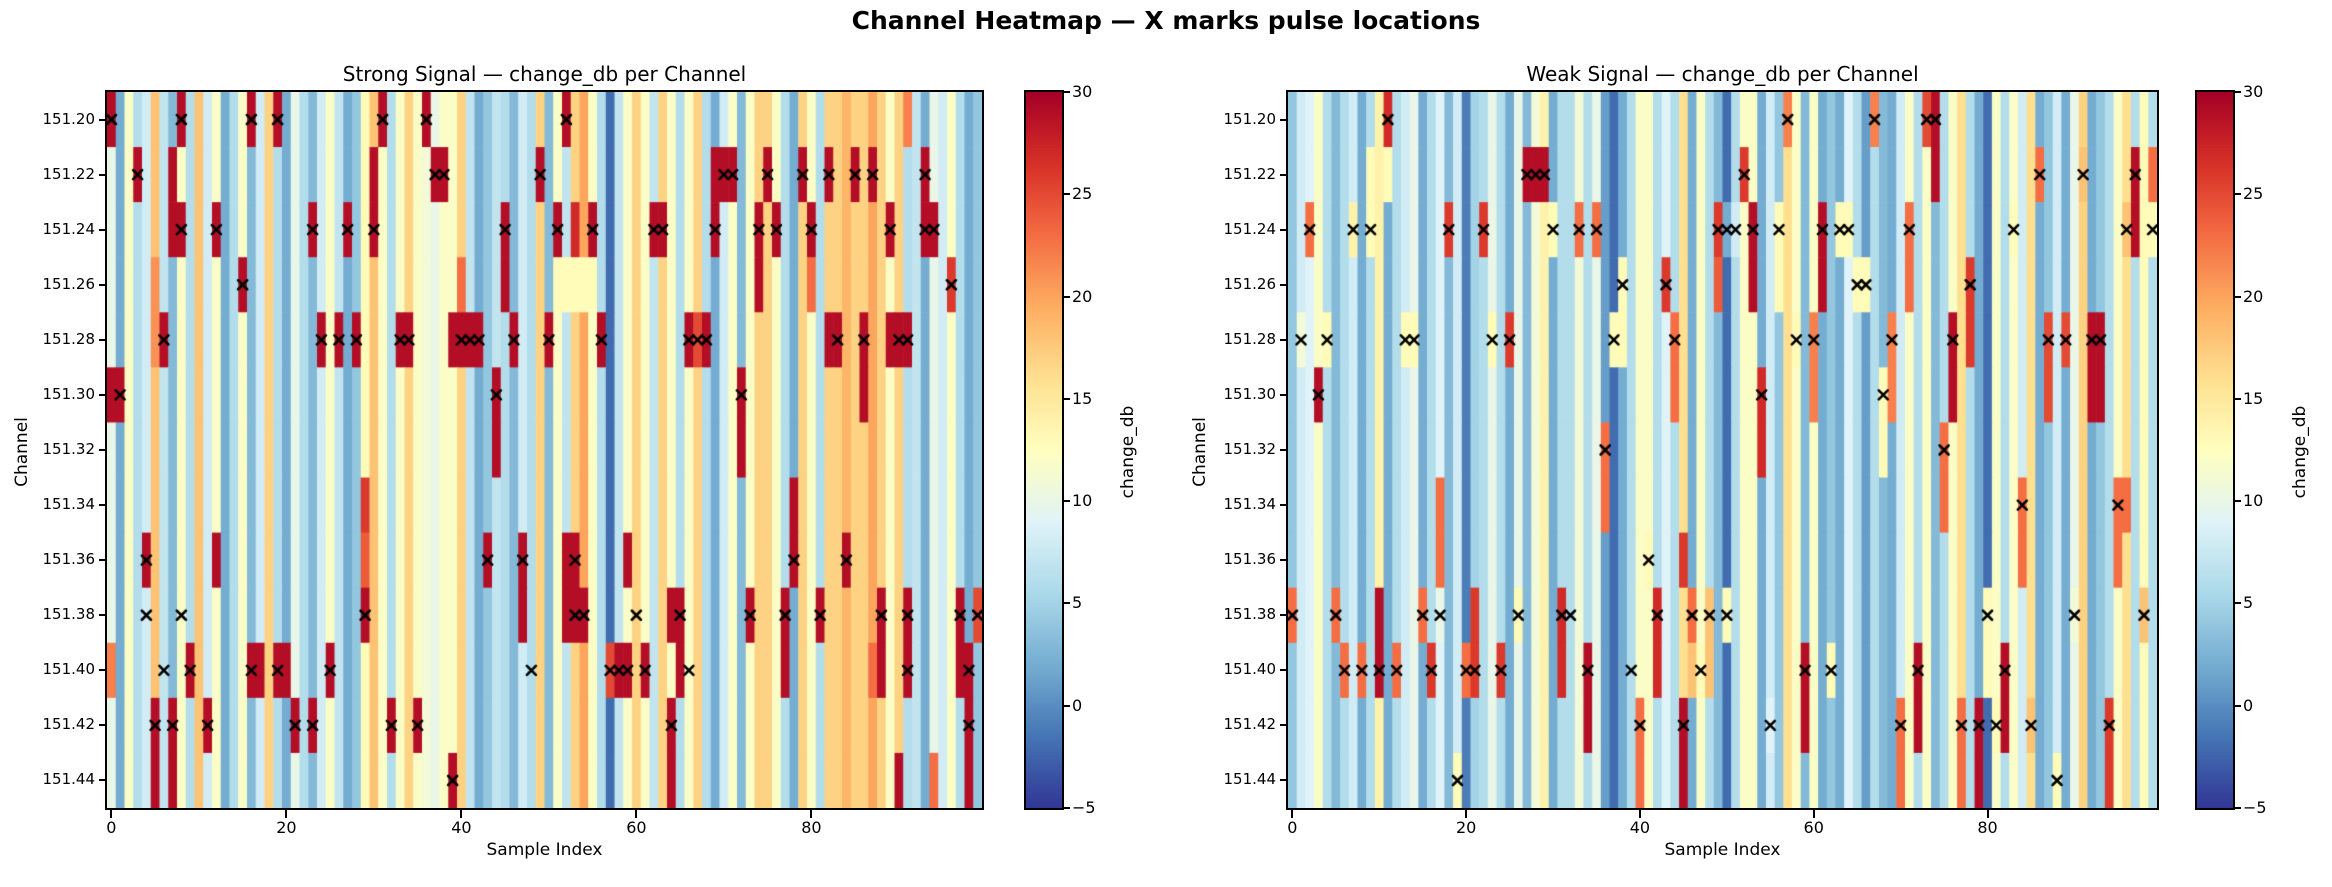  Describe the element at coordinates (2215, 450) in the screenshot. I see `weak-colorbar` at that location.